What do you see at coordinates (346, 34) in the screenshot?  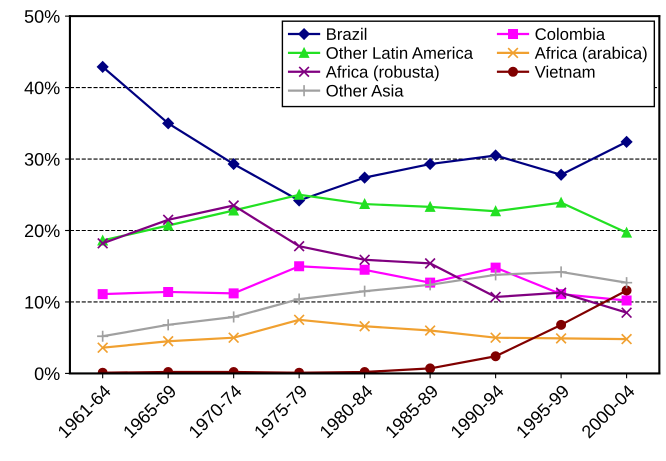 I see `legend-label: Brazil` at bounding box center [346, 34].